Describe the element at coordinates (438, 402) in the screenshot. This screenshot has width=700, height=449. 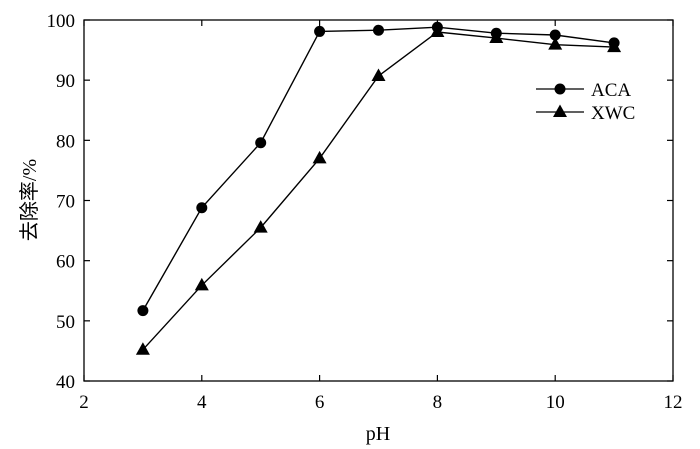
I see `x-tick-label: 8` at that location.